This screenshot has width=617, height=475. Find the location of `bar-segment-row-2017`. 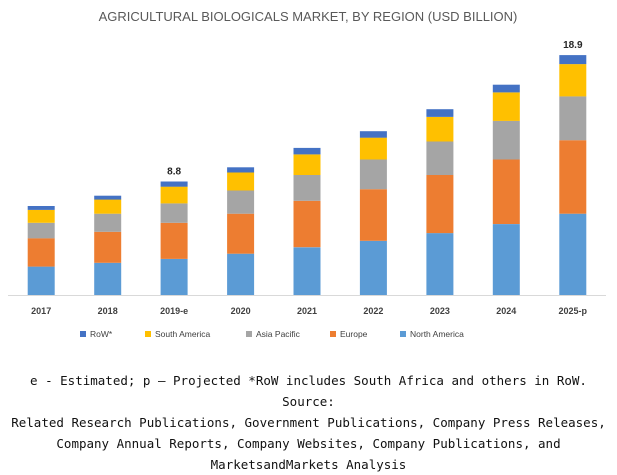

bar-segment-row-2017 is located at coordinates (41, 208).